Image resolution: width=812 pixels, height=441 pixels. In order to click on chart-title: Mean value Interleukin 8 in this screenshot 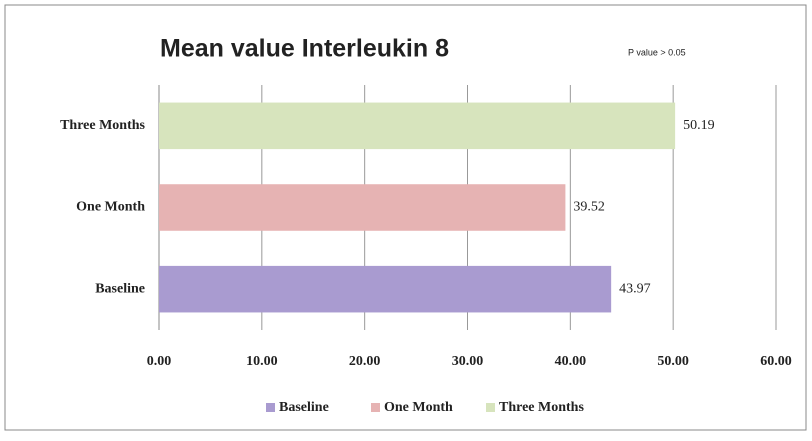, I will do `click(304, 49)`.